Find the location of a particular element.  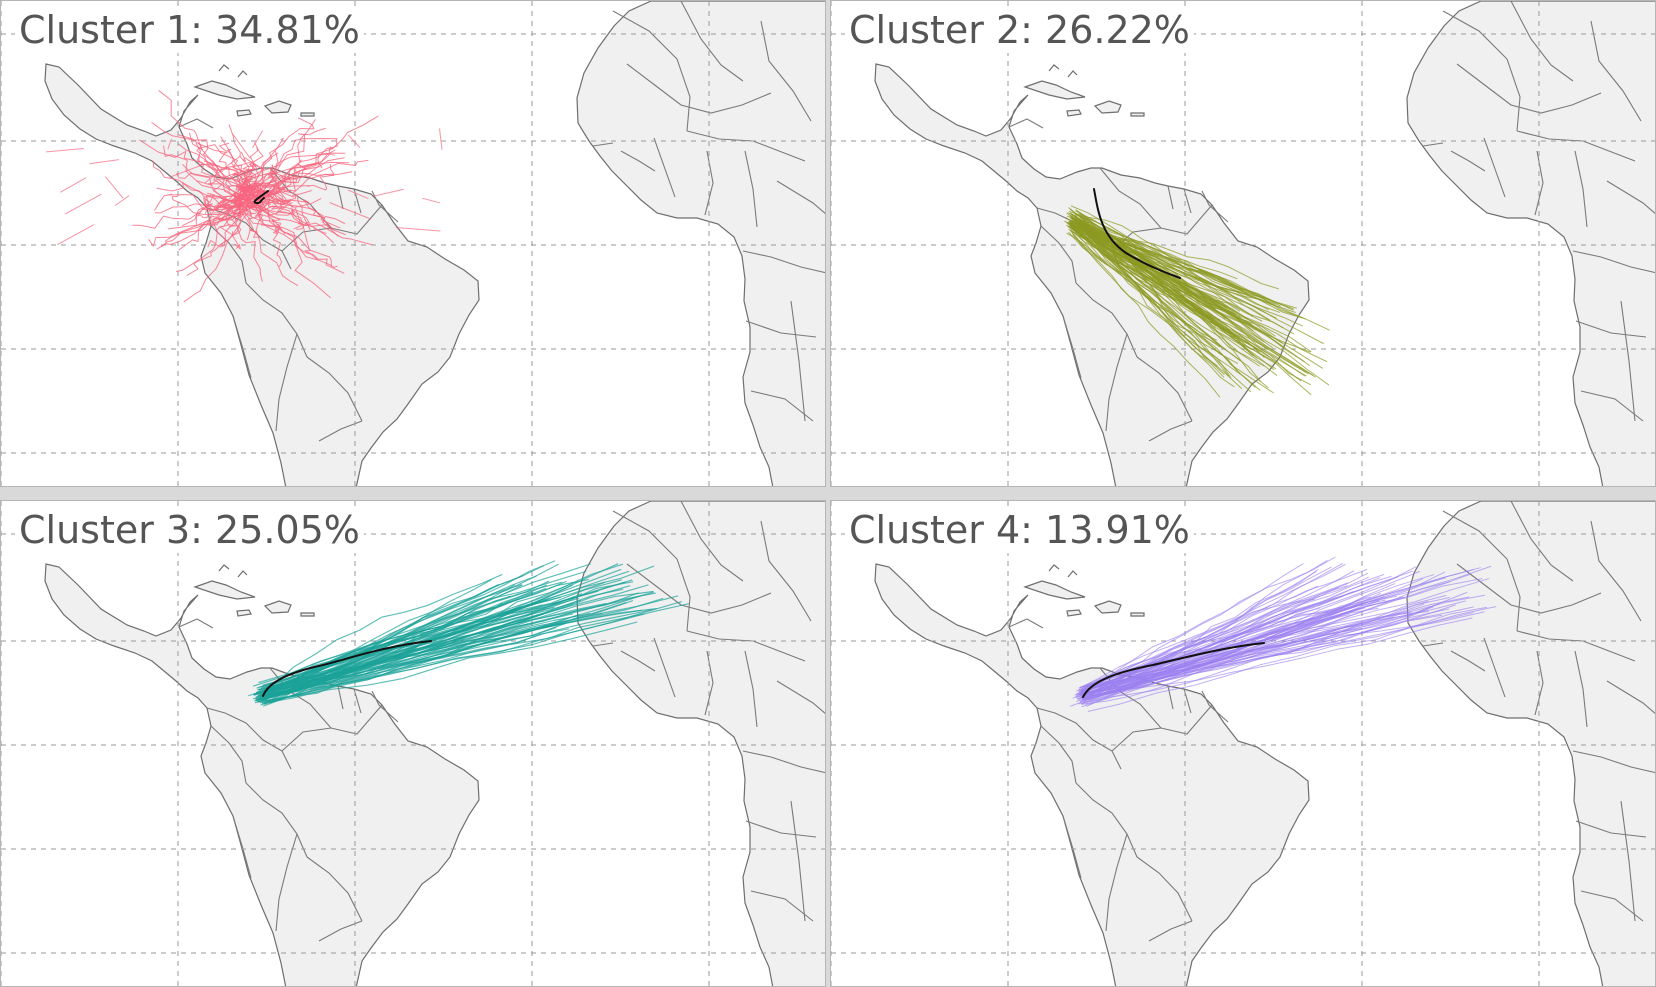

cluster-3-title: Cluster 3: 25.05% is located at coordinates (189, 530).